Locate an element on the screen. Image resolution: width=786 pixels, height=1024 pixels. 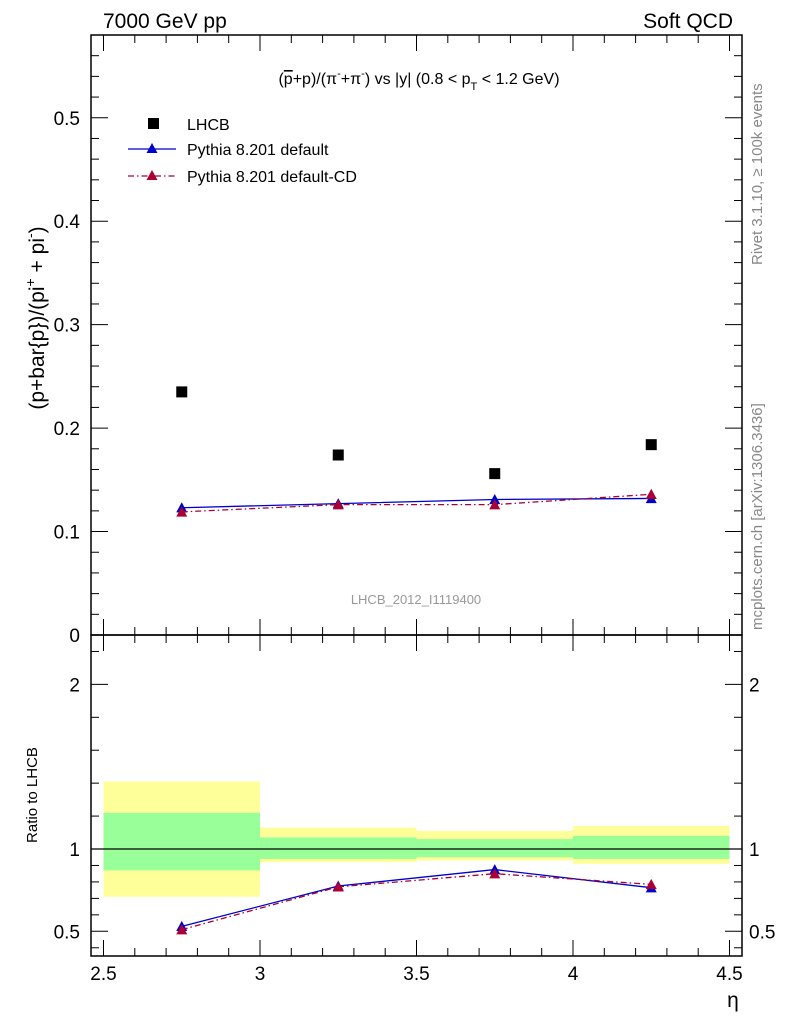
title-part-6: ) vs |y| (0.8 < p is located at coordinates (418, 79).